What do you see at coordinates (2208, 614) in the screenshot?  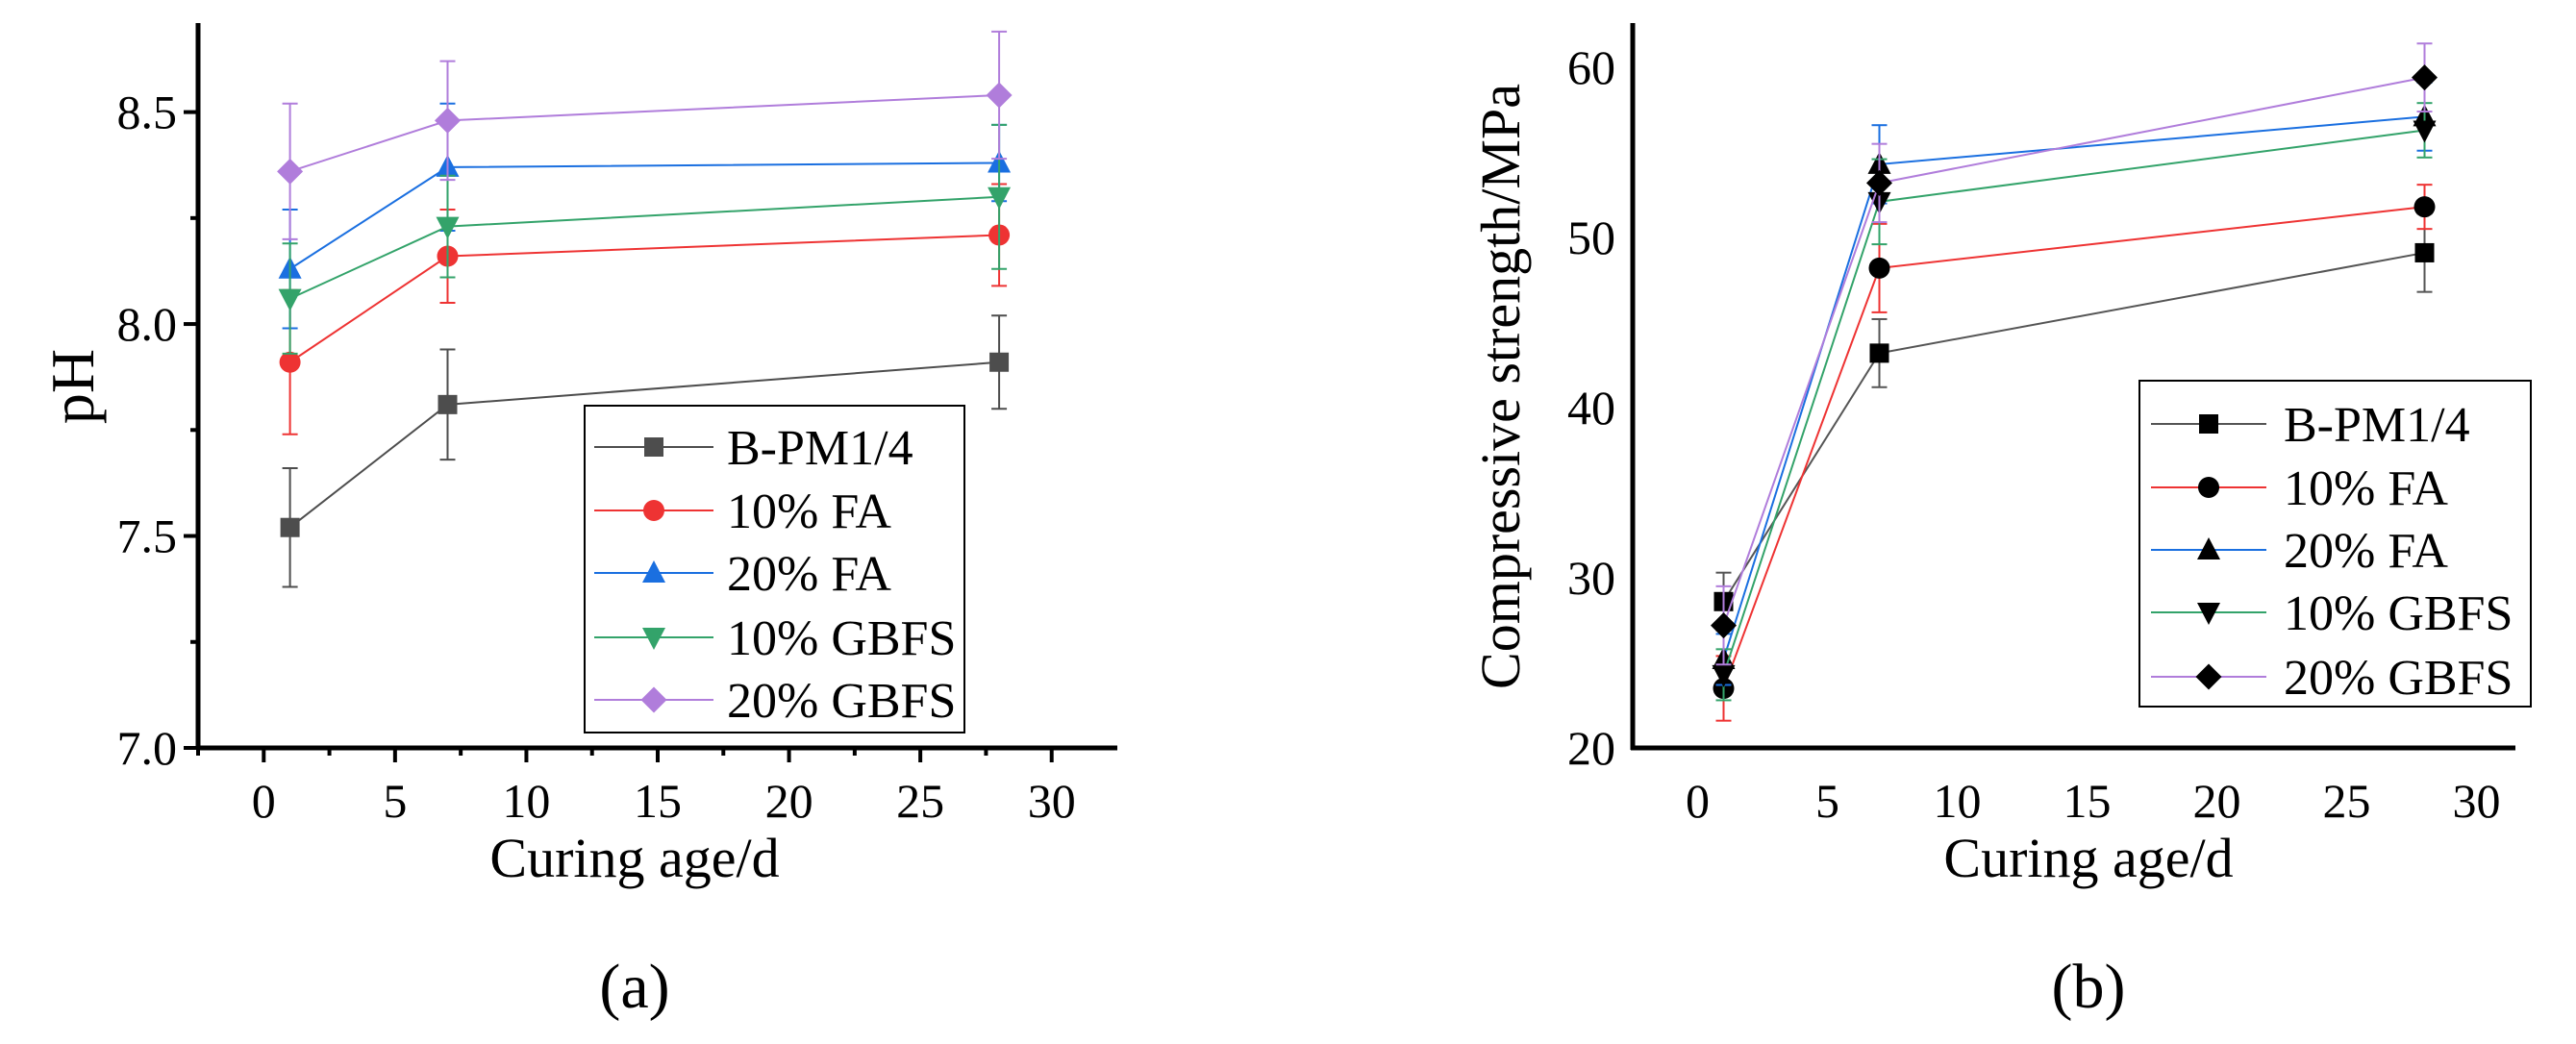 I see `chart-b-legend-triangle-down-marker` at bounding box center [2208, 614].